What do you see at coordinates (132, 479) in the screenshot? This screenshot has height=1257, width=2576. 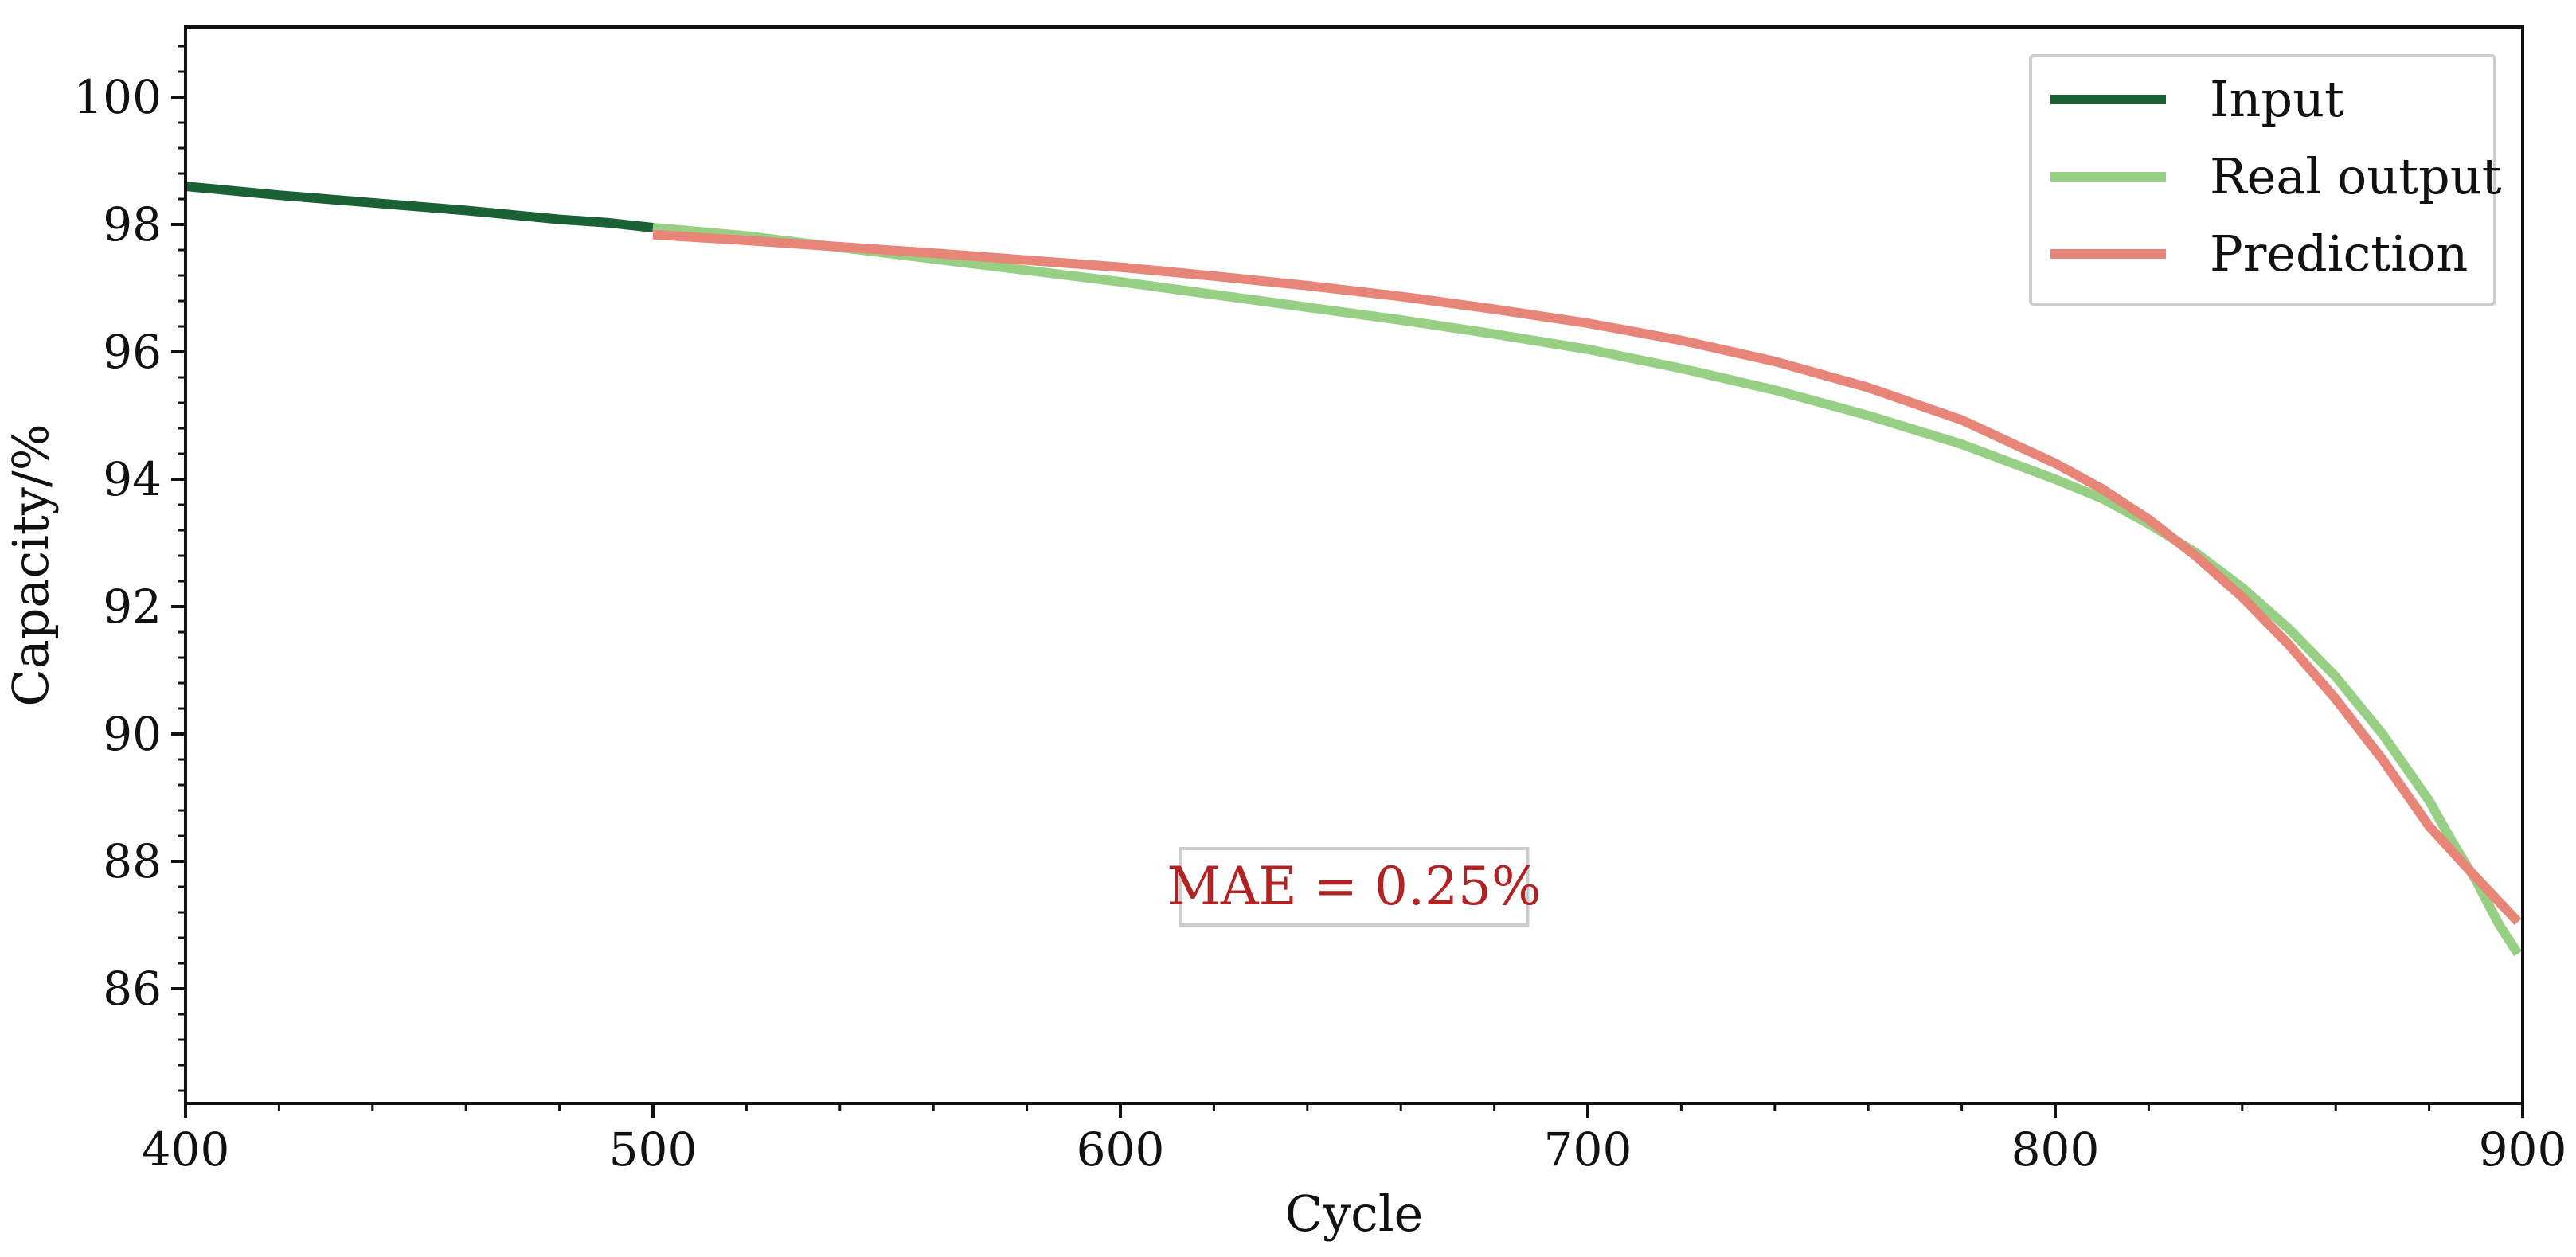 I see `y-tick-label: 94` at bounding box center [132, 479].